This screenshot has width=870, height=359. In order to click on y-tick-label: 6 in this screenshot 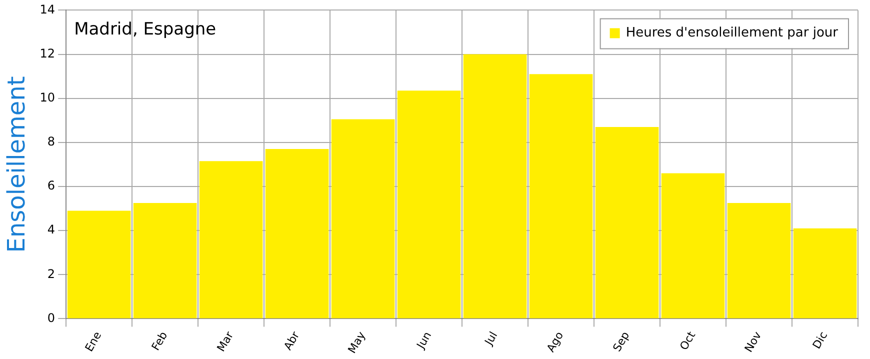, I will do `click(51, 185)`.